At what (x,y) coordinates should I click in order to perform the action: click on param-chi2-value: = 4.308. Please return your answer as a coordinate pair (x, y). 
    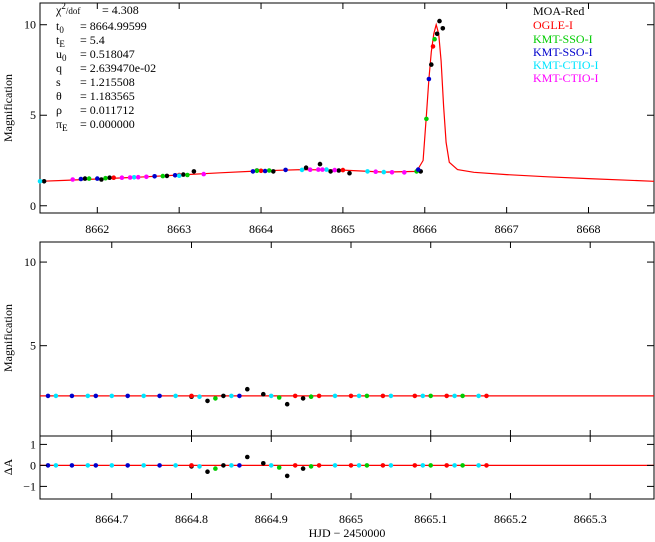
    Looking at the image, I should click on (120, 10).